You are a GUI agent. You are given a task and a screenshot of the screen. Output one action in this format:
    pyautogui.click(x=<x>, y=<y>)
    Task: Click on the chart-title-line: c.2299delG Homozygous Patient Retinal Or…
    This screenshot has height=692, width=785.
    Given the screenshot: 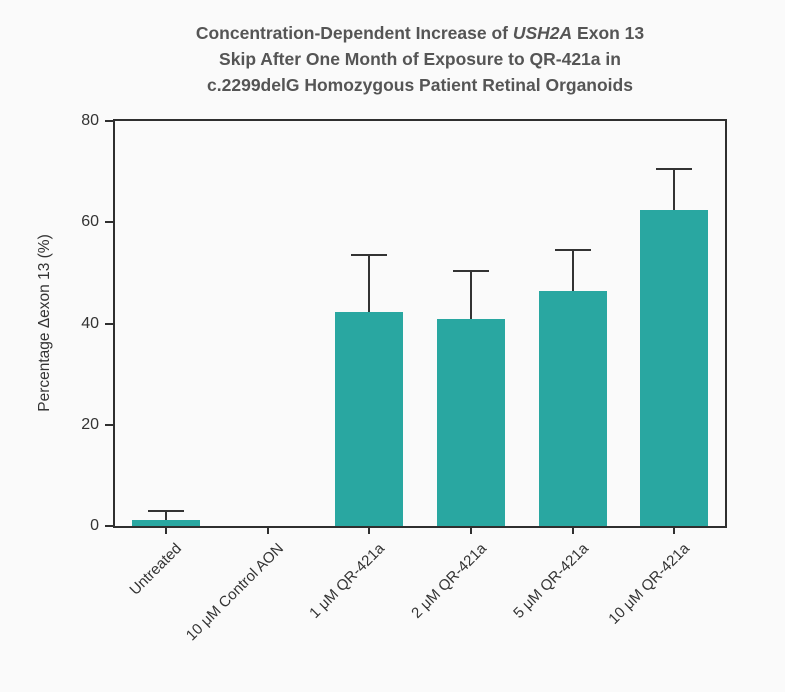 What is the action you would take?
    pyautogui.click(x=420, y=85)
    